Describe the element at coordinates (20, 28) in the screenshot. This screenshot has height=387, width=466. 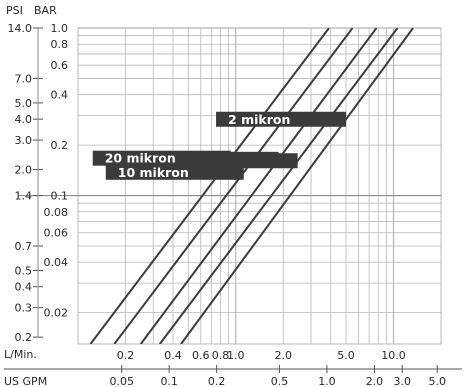
I see `psi-tick-label: 14.0` at that location.